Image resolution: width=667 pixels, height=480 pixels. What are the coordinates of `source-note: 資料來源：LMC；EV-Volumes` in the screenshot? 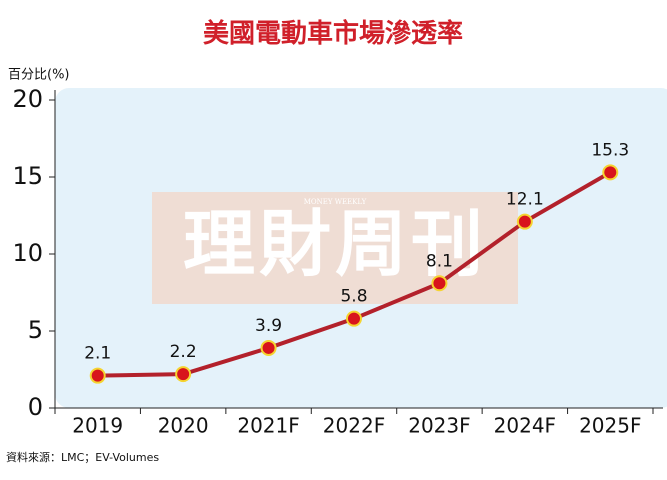 It's located at (82, 457).